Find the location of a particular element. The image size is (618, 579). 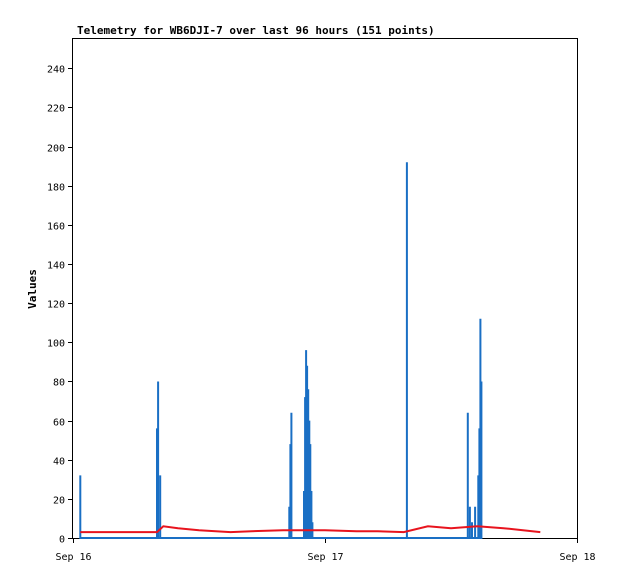

y-tick-label: 120 is located at coordinates (56, 305).